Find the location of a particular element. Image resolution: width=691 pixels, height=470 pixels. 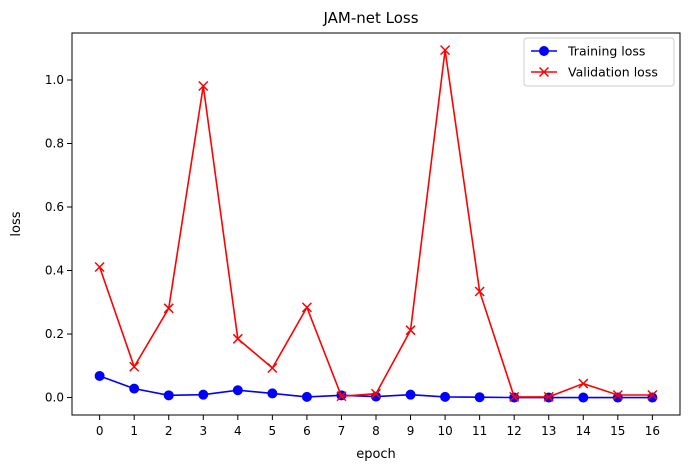

legend: Training loss Validation loss is located at coordinates (599, 62).